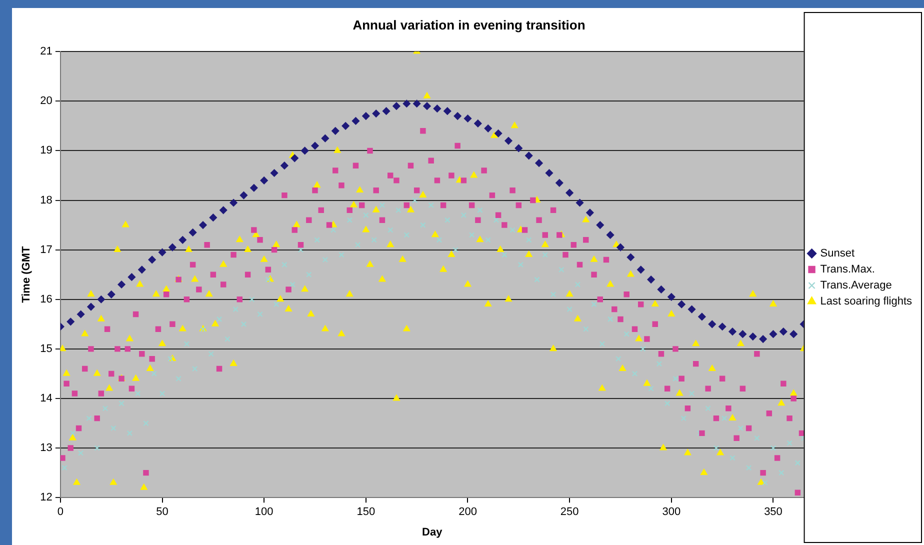  I want to click on y-tick-label: 12, so click(46, 498).